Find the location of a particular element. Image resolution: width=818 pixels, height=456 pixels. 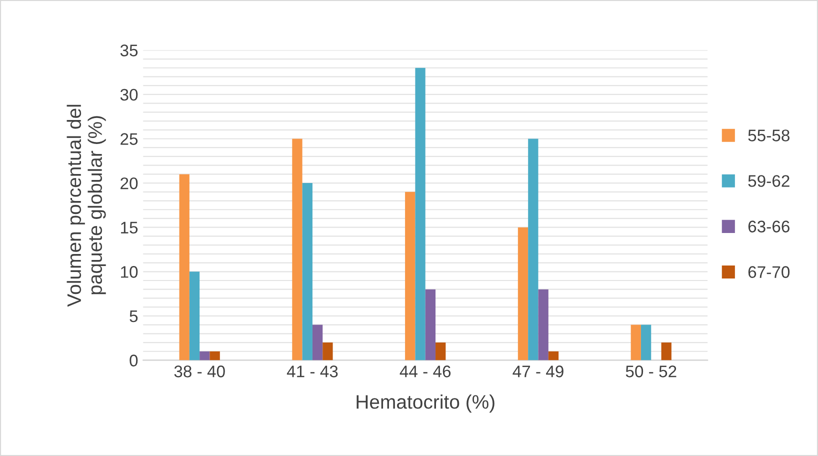

x-tick-label: 38 - 40 is located at coordinates (199, 372).